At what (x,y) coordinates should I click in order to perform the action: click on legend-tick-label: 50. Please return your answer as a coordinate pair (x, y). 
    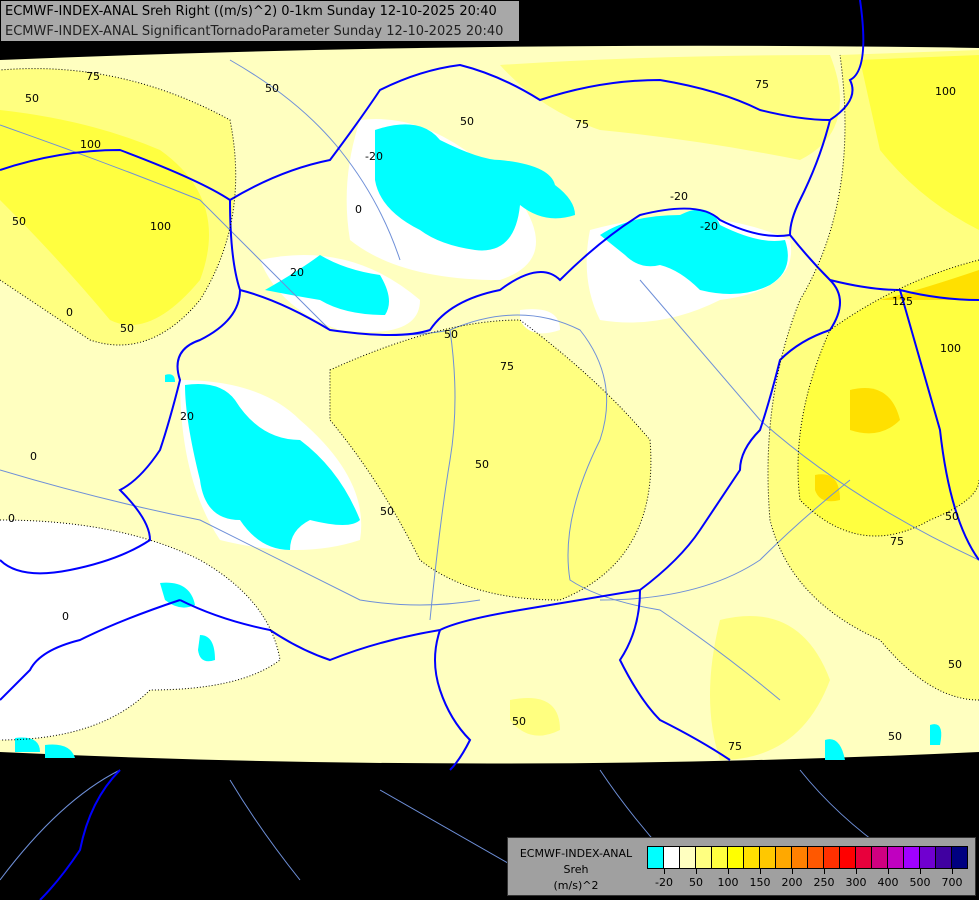
    Looking at the image, I should click on (696, 882).